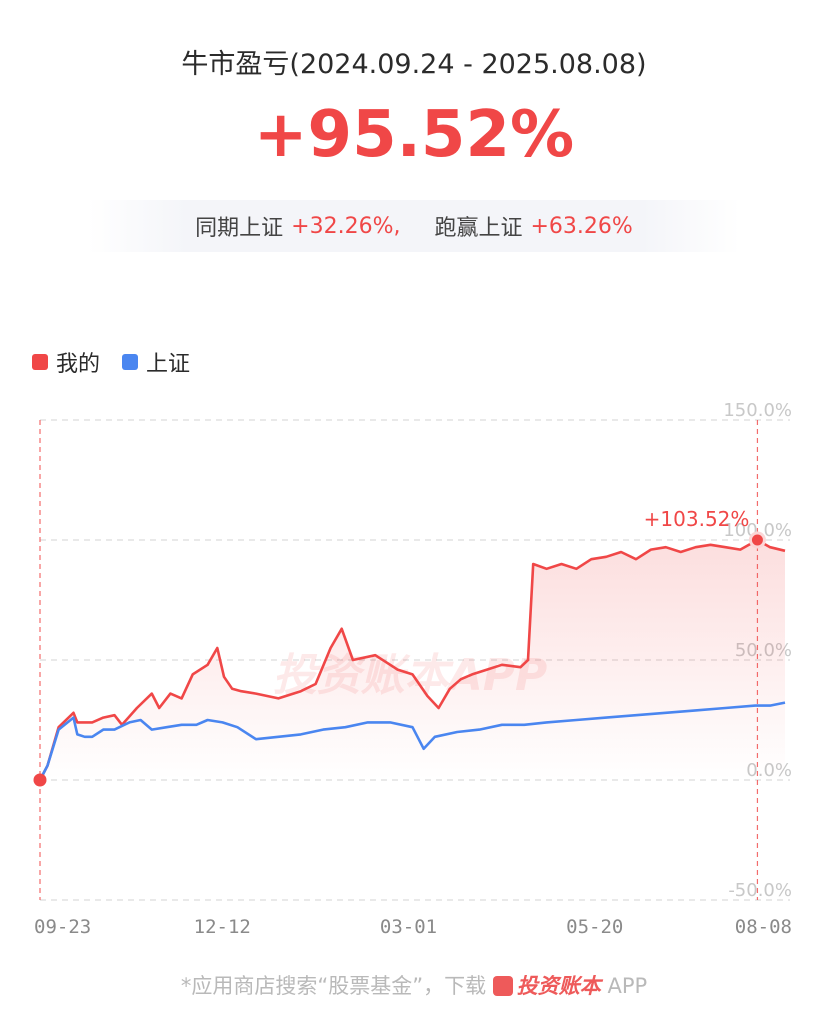 The width and height of the screenshot is (828, 1024). Describe the element at coordinates (414, 64) in the screenshot. I see `page-title: 牛市盈亏(2024.09.24 - 2025.08.08)` at that location.